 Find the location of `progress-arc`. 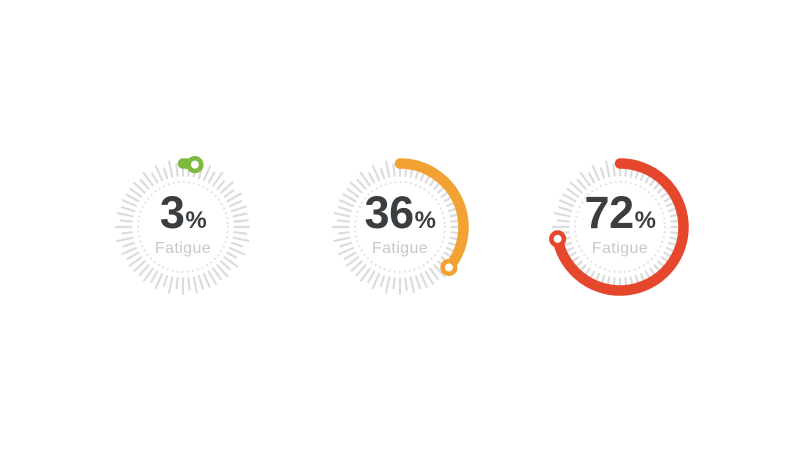

progress-arc is located at coordinates (620, 227).